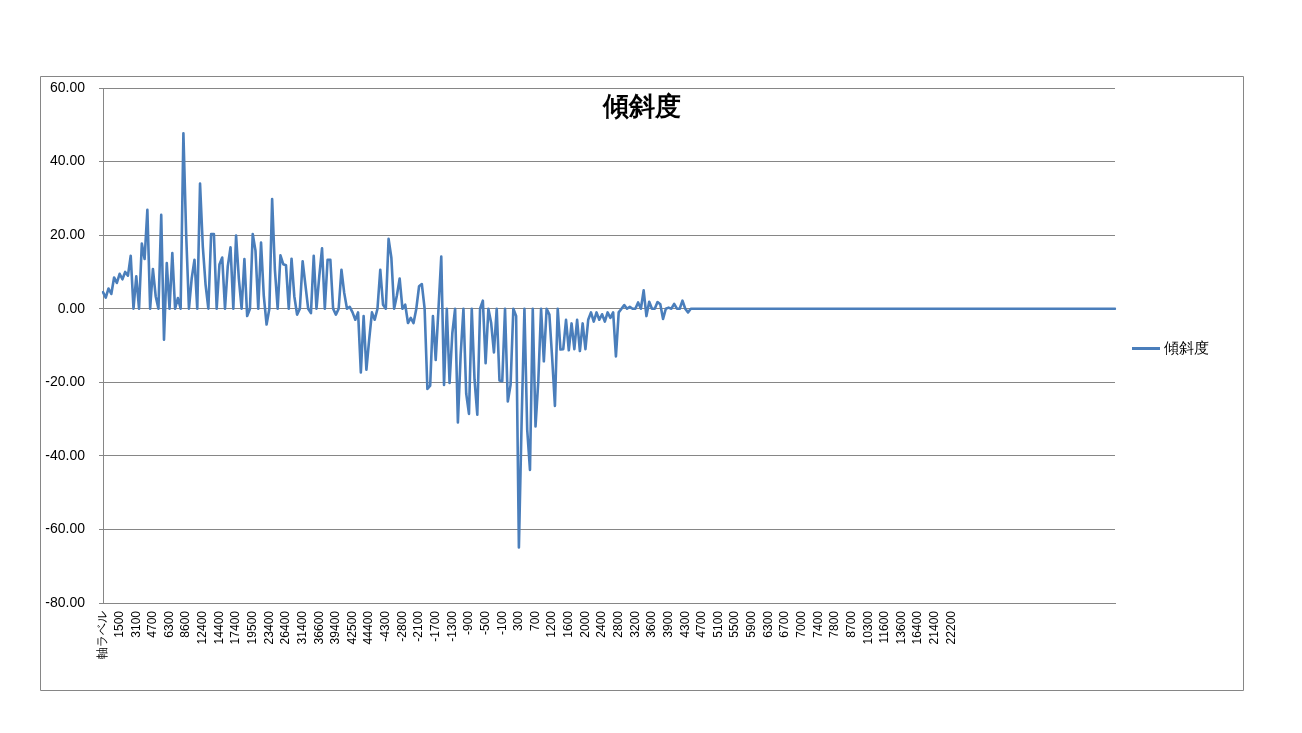  Describe the element at coordinates (641, 106) in the screenshot. I see `chart-title: 傾斜度` at that location.